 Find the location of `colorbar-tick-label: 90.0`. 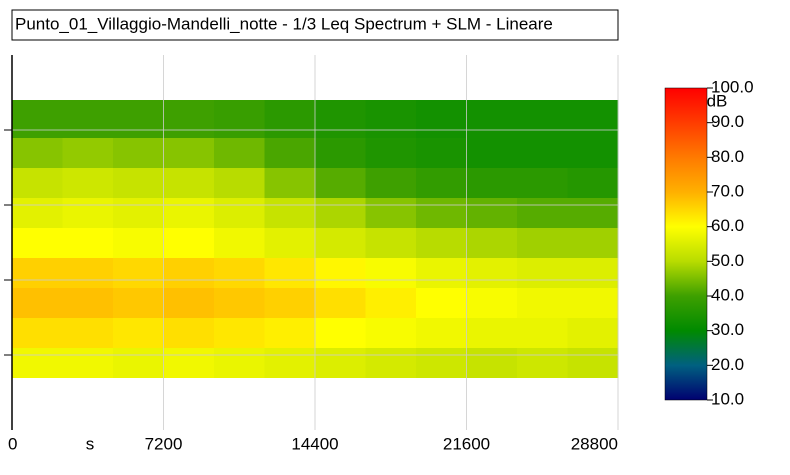

colorbar-tick-label: 90.0 is located at coordinates (727, 121).